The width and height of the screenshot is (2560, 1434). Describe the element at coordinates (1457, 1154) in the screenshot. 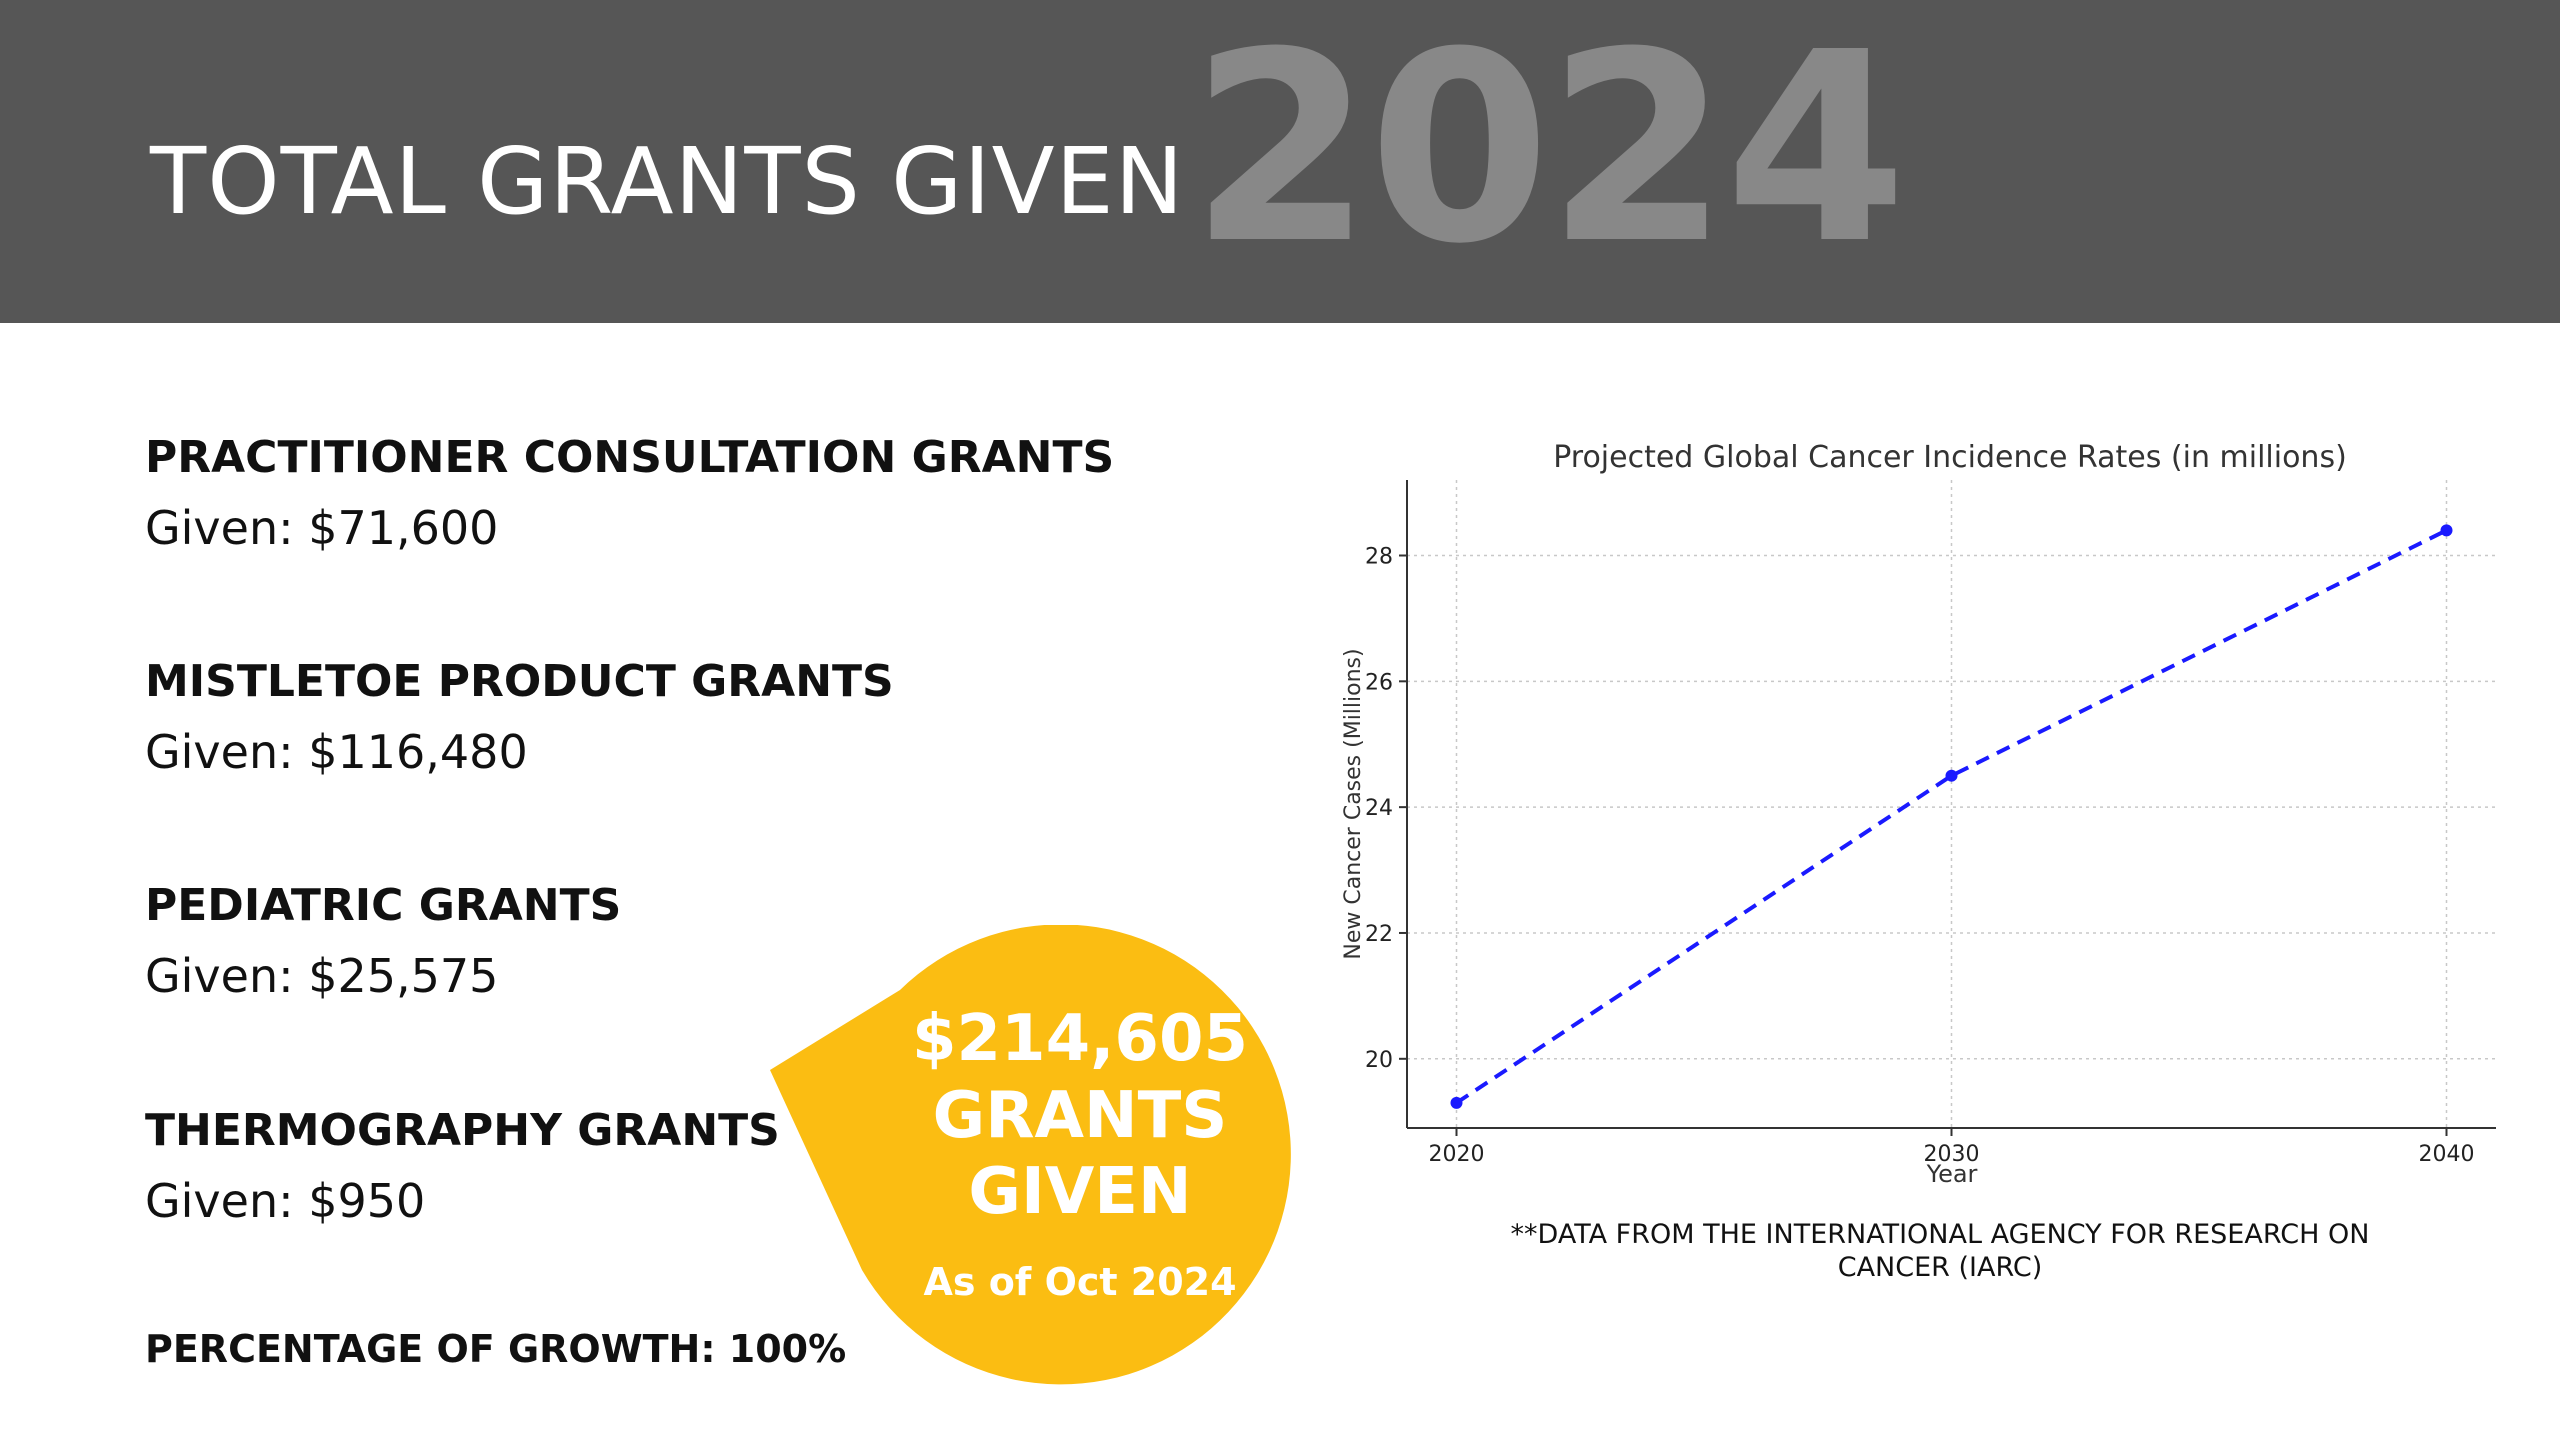

I see `x-tick-label: 2020` at that location.